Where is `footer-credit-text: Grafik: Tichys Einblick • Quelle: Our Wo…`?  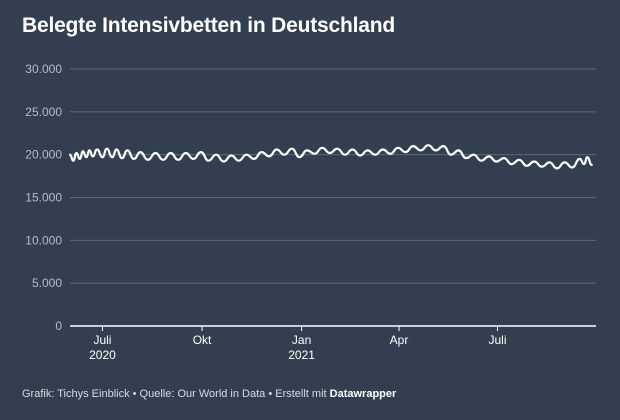 footer-credit-text: Grafik: Tichys Einblick • Quelle: Our Wo… is located at coordinates (176, 394).